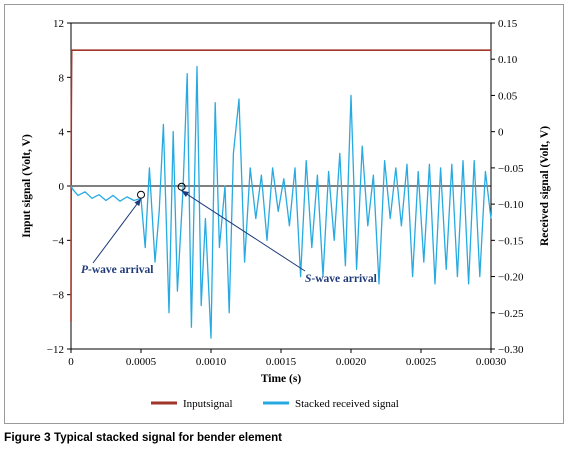  Describe the element at coordinates (308, 279) in the screenshot. I see `annotation-italic: S` at that location.